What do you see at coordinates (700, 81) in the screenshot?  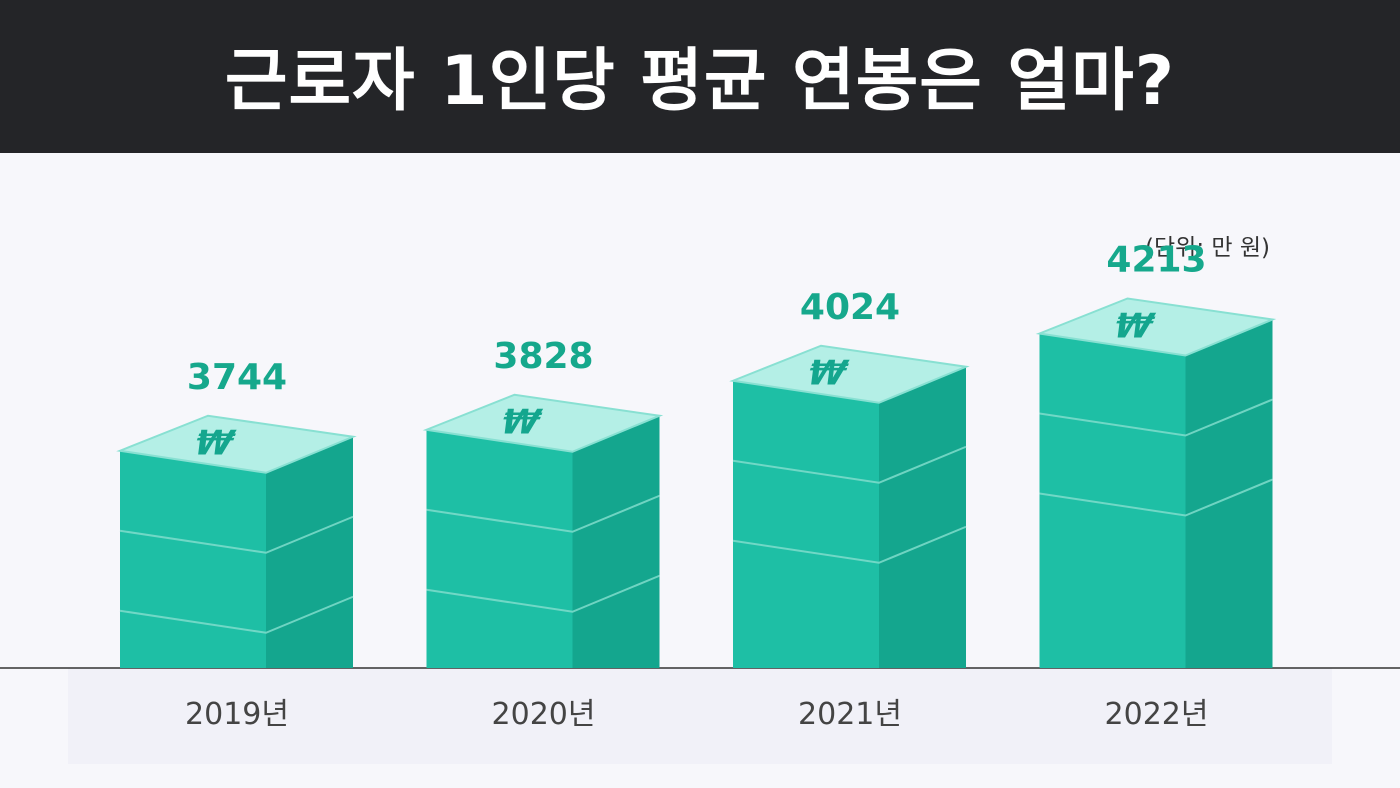 I see `chart-title: 근로자 1인당 평균 연봉은 얼마?` at bounding box center [700, 81].